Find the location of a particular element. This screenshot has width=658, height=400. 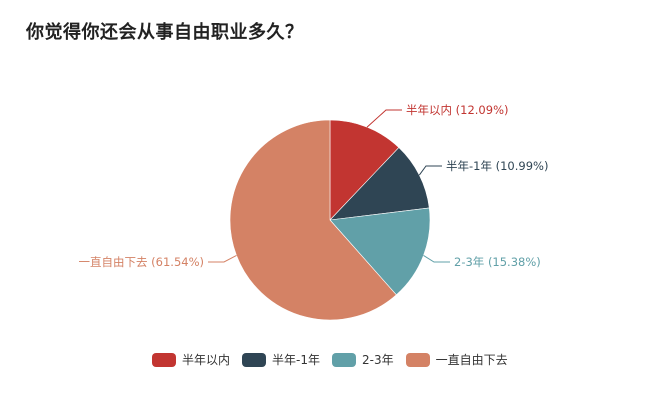

slice-forever is located at coordinates (313, 220).